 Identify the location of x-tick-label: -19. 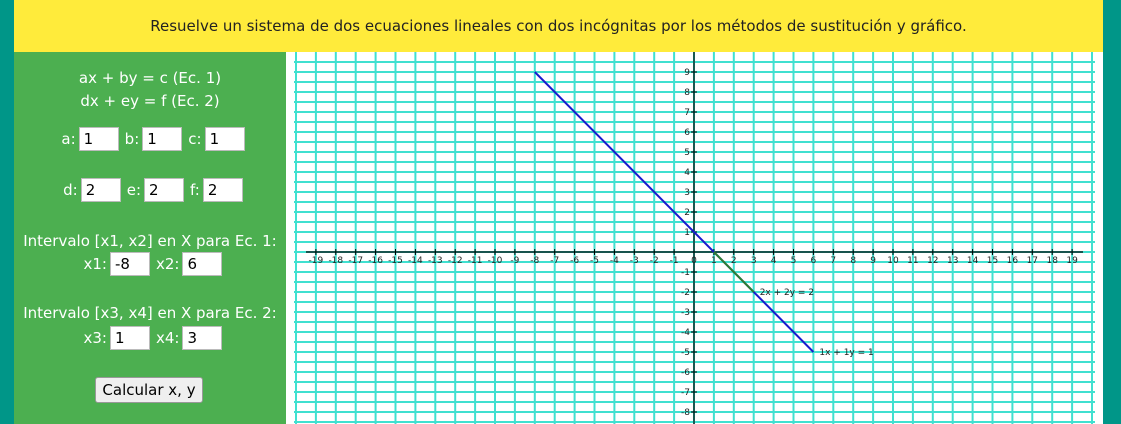
(316, 261).